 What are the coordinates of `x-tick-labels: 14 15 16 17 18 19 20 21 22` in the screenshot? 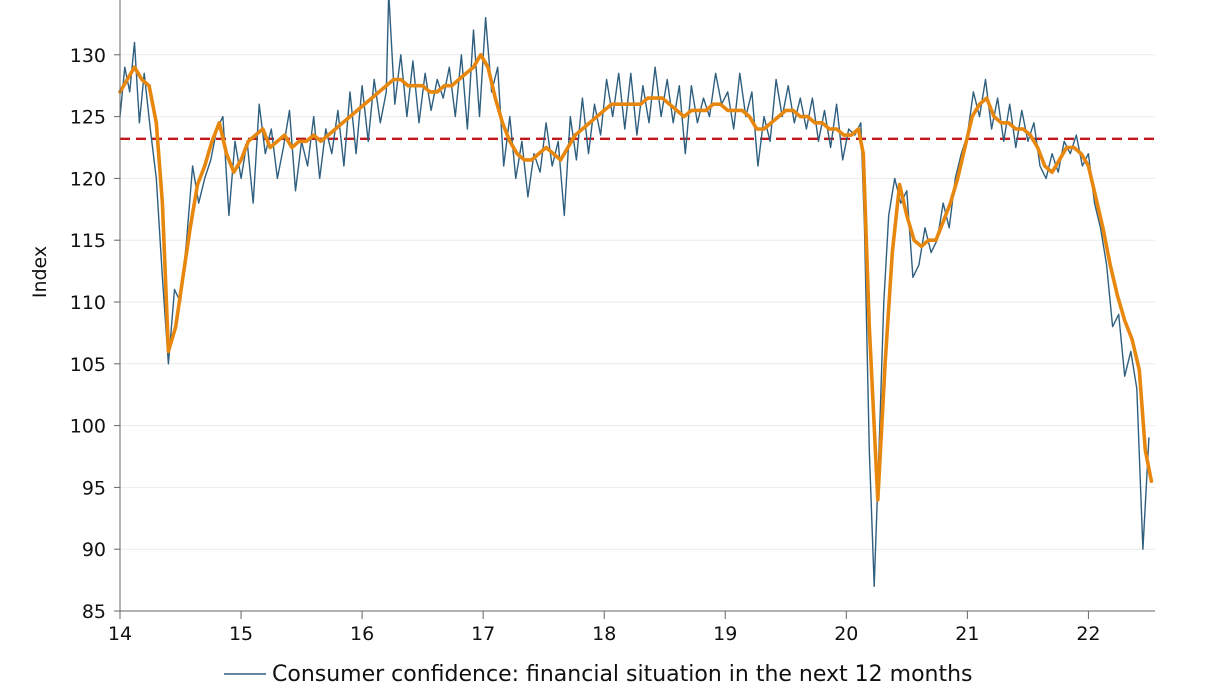 It's located at (604, 634).